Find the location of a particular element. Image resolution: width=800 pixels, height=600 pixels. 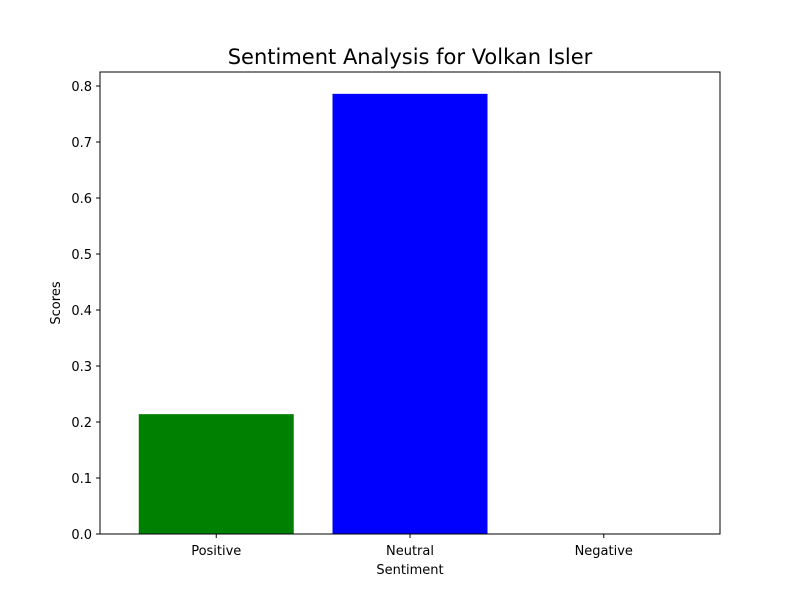

x-tick-label: Neutral is located at coordinates (410, 551).